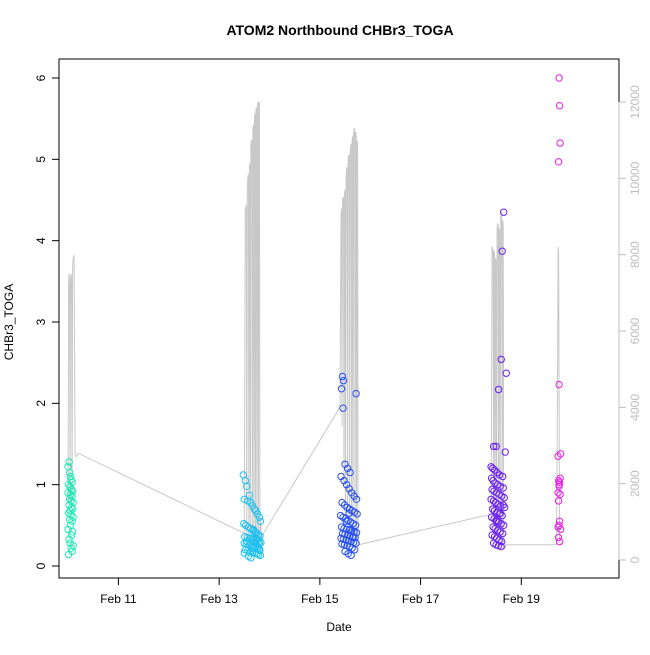 This screenshot has height=655, width=650. What do you see at coordinates (635, 330) in the screenshot?
I see `y2-tick-label: 6000` at bounding box center [635, 330].